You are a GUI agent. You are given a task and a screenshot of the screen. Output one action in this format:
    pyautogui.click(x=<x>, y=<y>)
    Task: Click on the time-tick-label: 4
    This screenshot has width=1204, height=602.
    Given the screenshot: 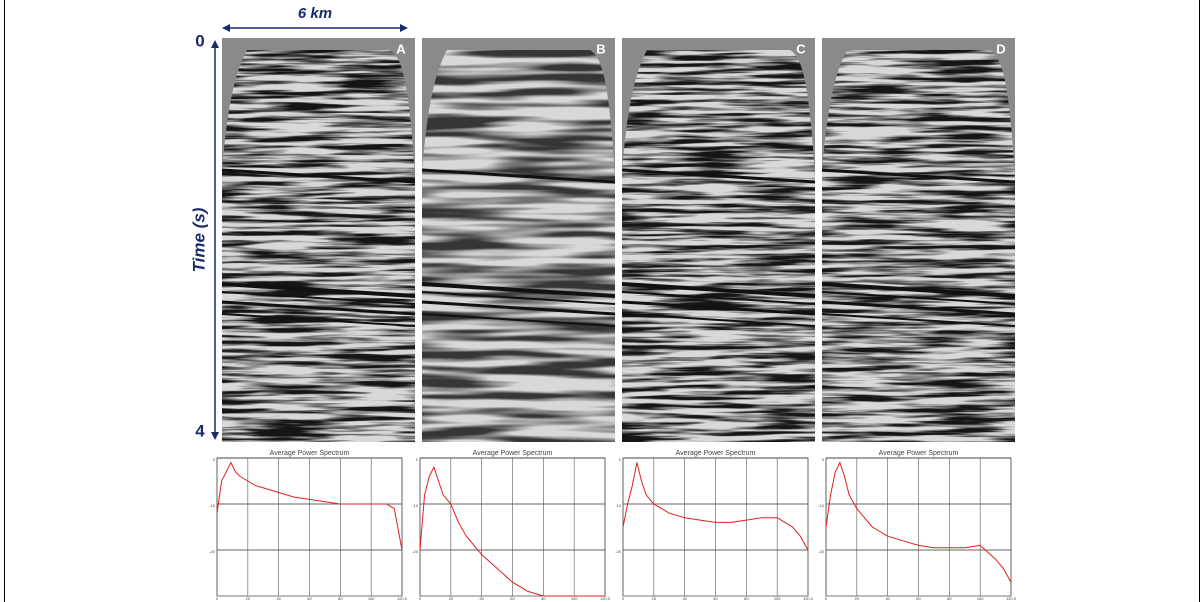 What is the action you would take?
    pyautogui.click(x=200, y=430)
    